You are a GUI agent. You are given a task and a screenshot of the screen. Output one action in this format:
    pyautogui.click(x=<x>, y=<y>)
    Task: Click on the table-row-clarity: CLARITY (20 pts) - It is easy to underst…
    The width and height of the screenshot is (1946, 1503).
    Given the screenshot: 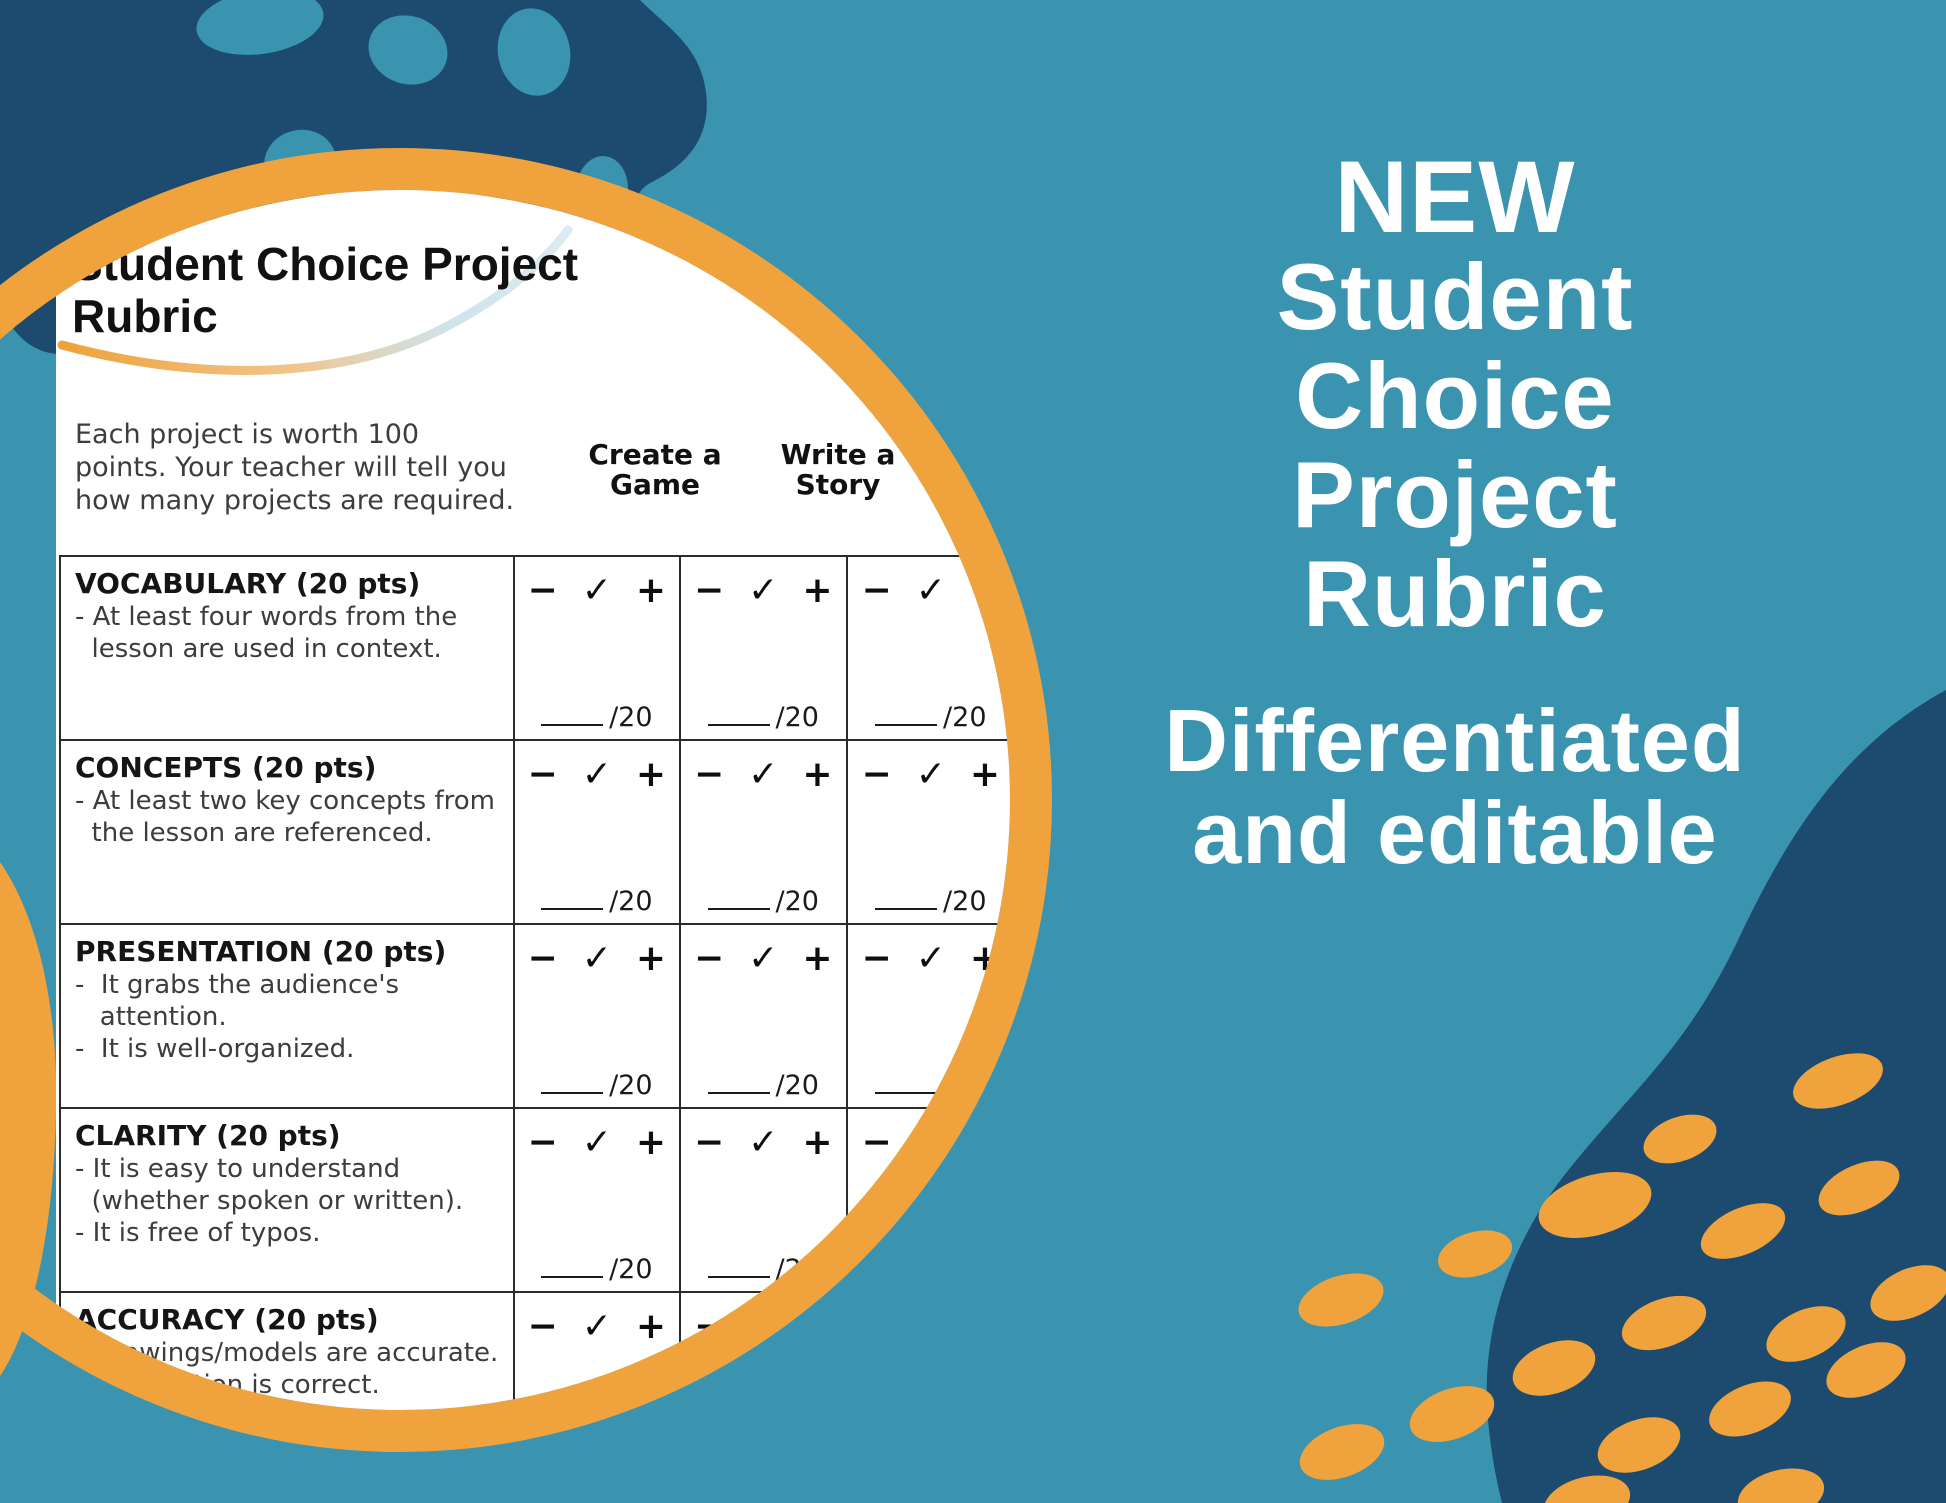 What is the action you would take?
    pyautogui.click(x=534, y=1200)
    